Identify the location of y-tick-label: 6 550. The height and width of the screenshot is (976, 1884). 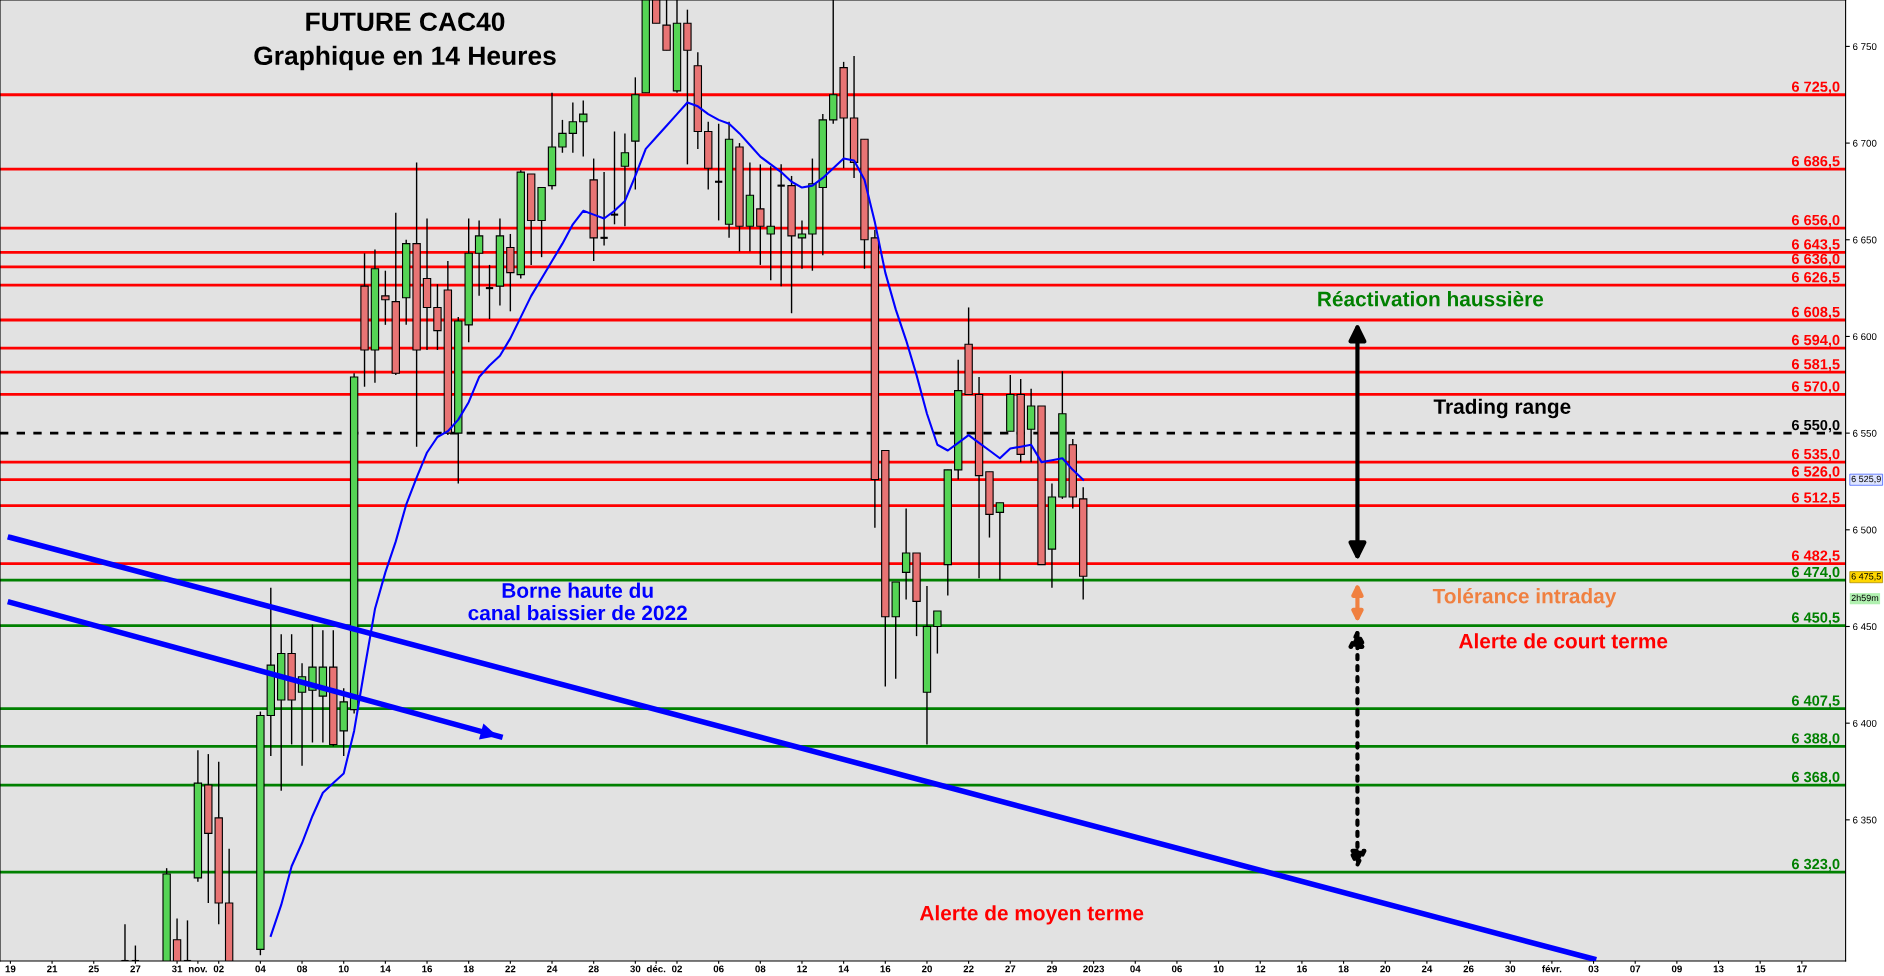
(1865, 433).